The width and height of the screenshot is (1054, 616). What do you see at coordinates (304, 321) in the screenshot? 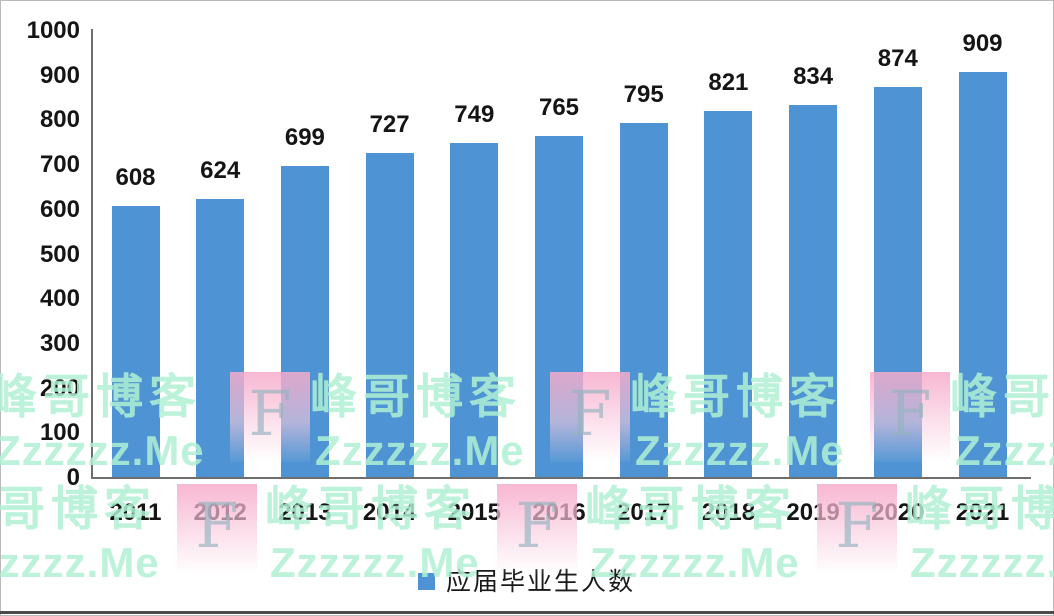
I see `bar-2013` at bounding box center [304, 321].